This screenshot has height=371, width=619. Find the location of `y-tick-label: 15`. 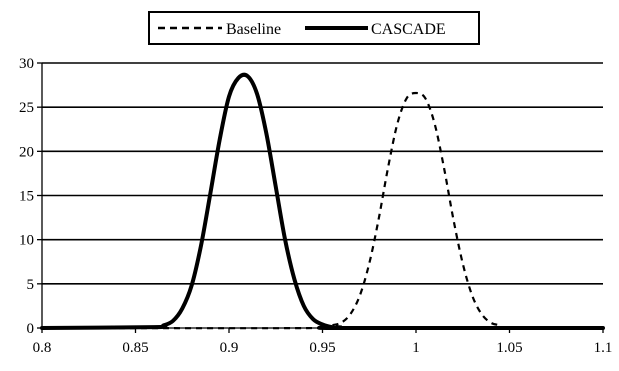

y-tick-label: 15 is located at coordinates (26, 197).